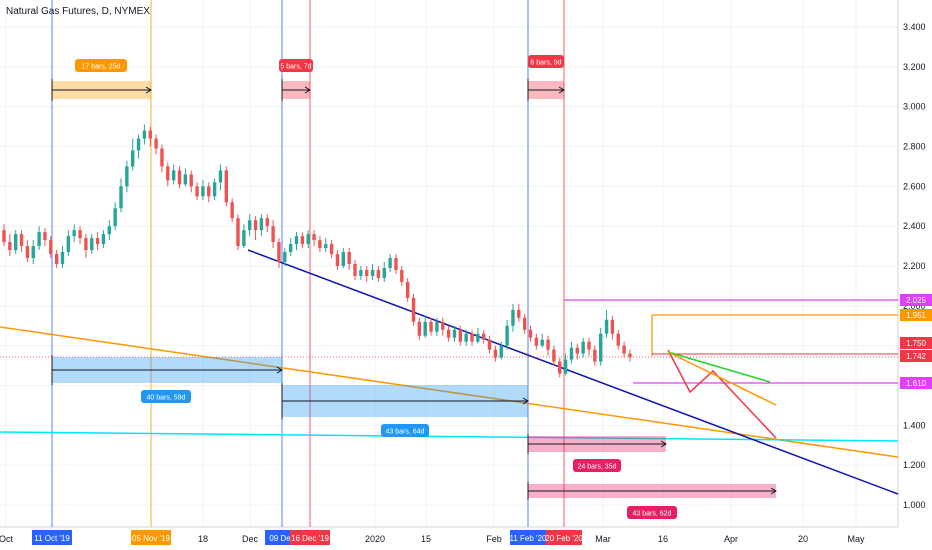 Image resolution: width=932 pixels, height=550 pixels. Describe the element at coordinates (663, 539) in the screenshot. I see `x-tick-label: 16` at that location.